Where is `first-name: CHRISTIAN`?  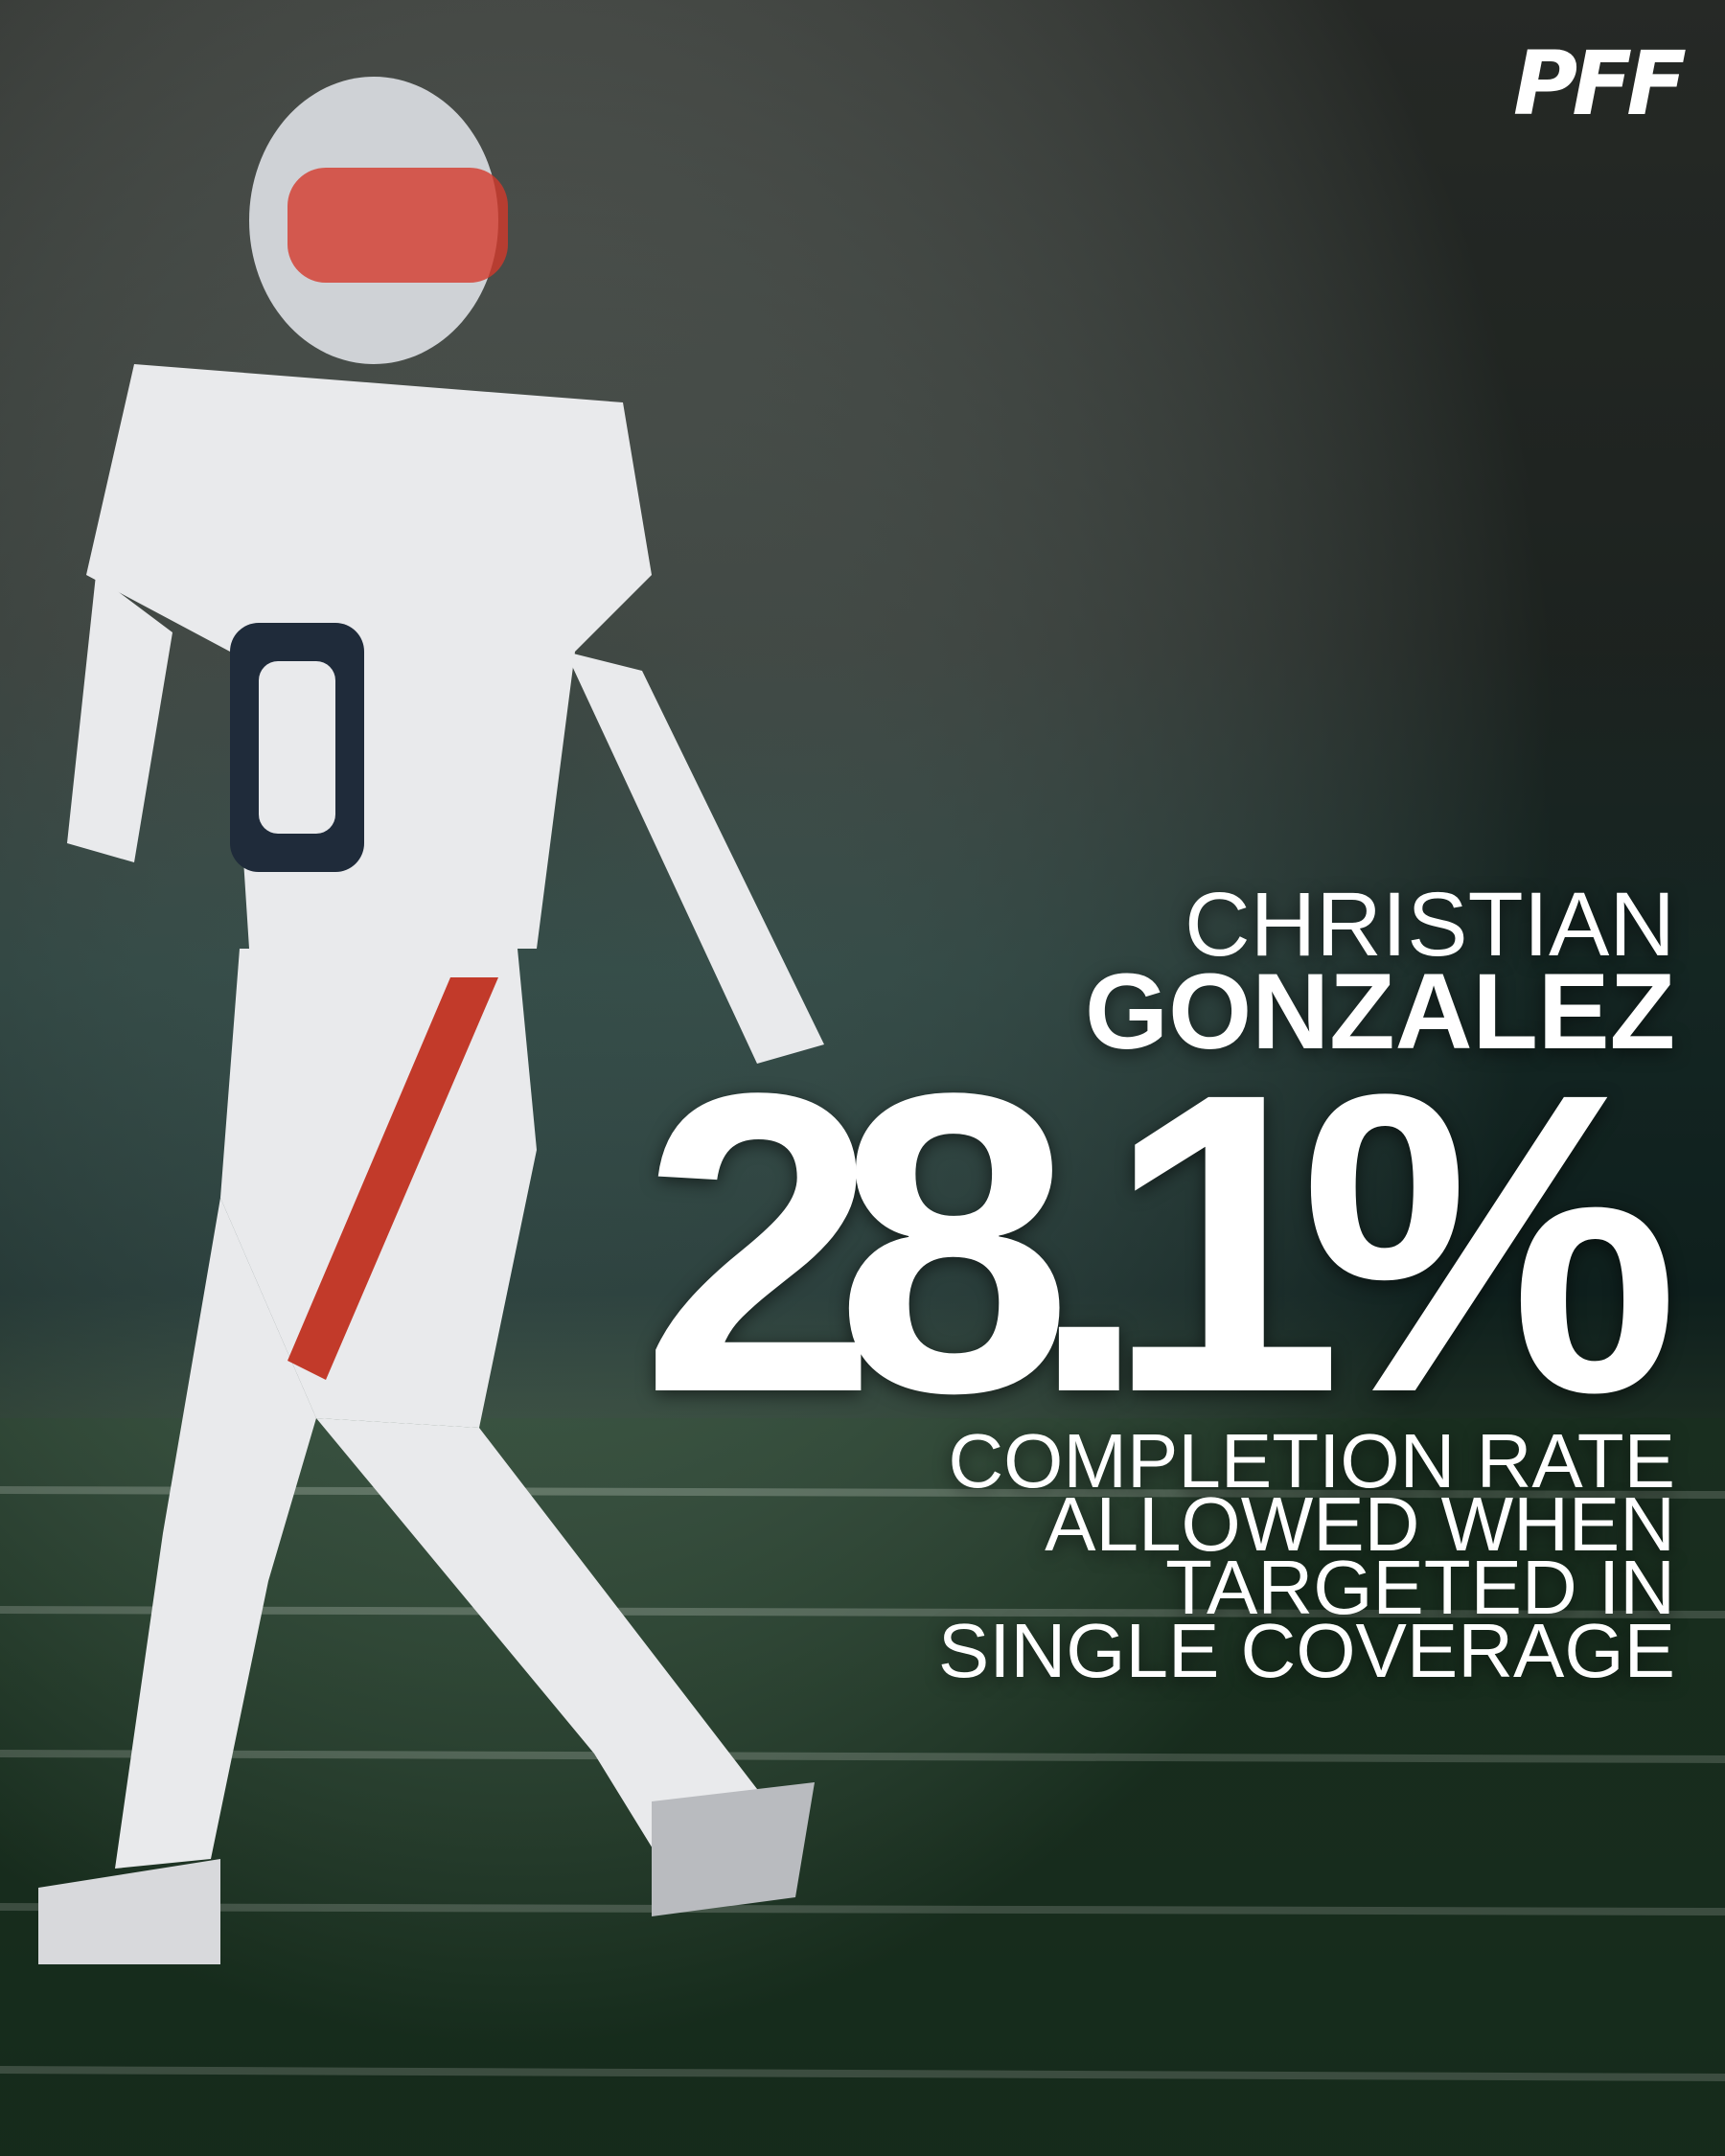 first-name: CHRISTIAN is located at coordinates (1429, 924).